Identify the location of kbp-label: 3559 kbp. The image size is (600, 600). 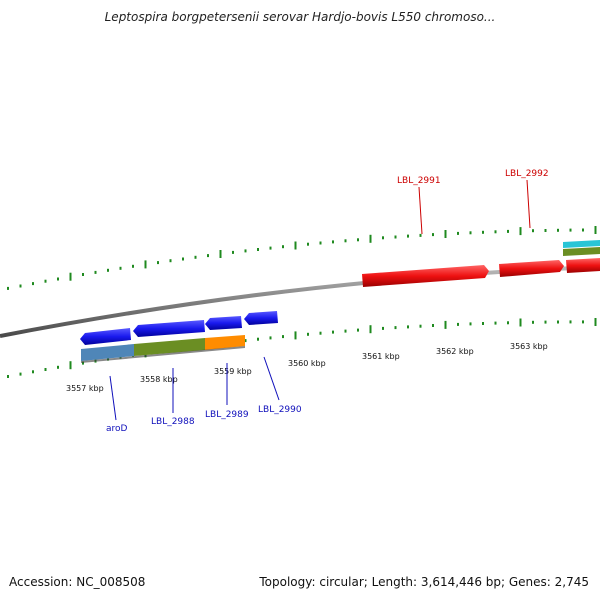
(233, 371).